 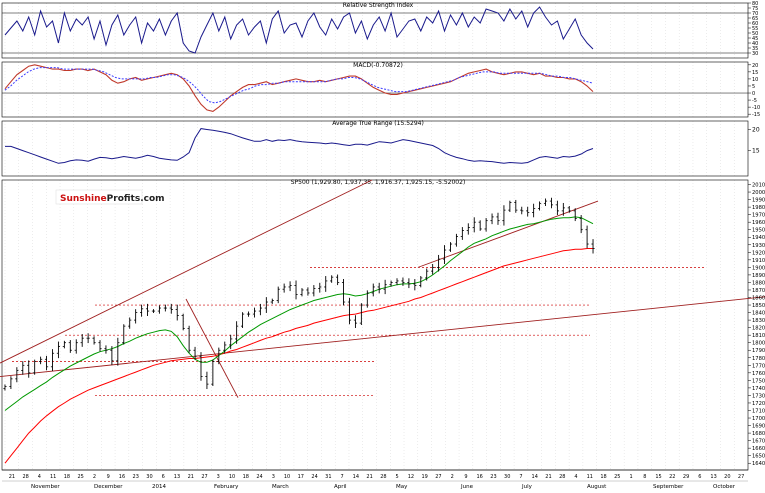 What do you see at coordinates (83, 199) in the screenshot?
I see `watermark-brand: Sunshine` at bounding box center [83, 199].